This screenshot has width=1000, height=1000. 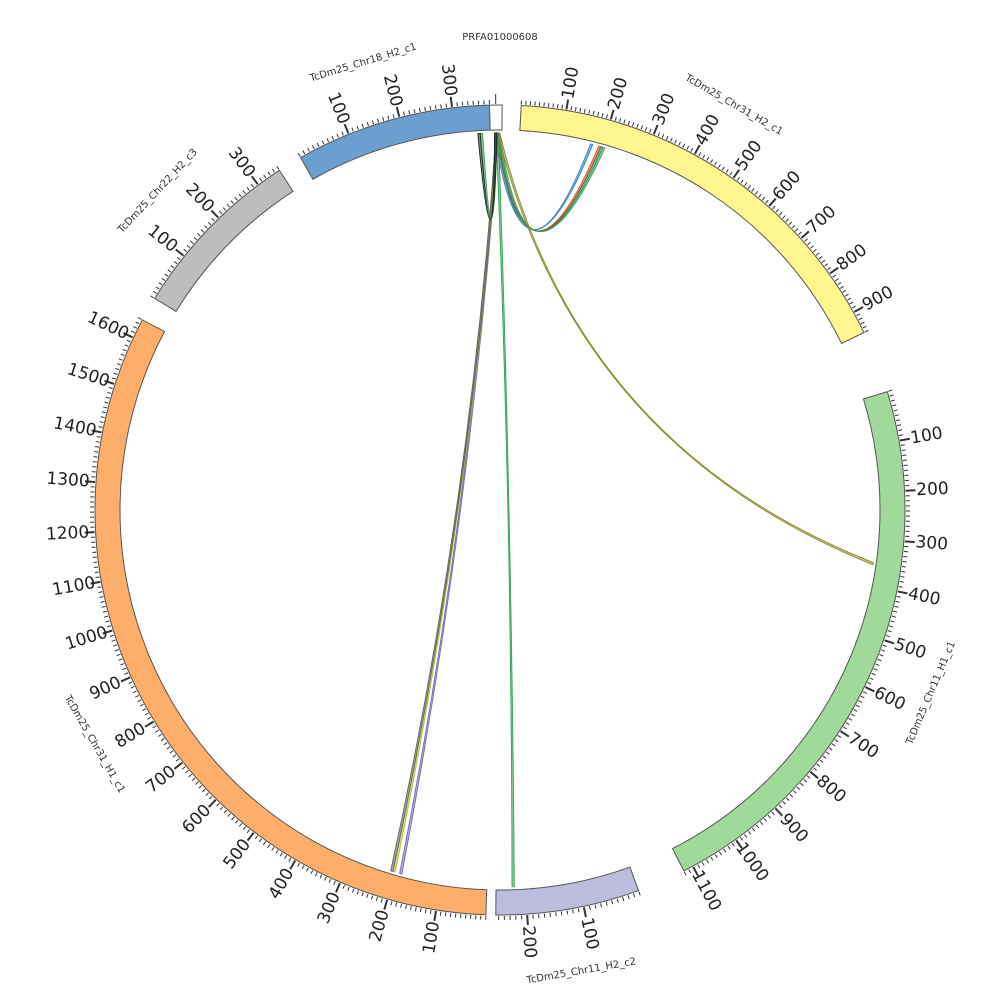 What do you see at coordinates (108, 326) in the screenshot?
I see `tick-label: 1600` at bounding box center [108, 326].